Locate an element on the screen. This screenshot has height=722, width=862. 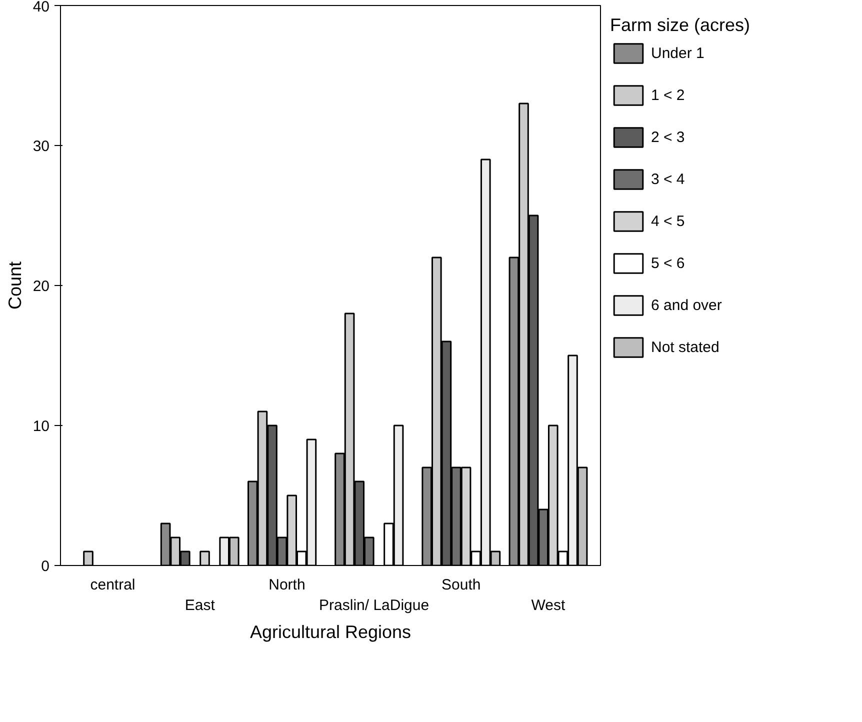
legend-title: Farm size (acres) is located at coordinates (680, 25).